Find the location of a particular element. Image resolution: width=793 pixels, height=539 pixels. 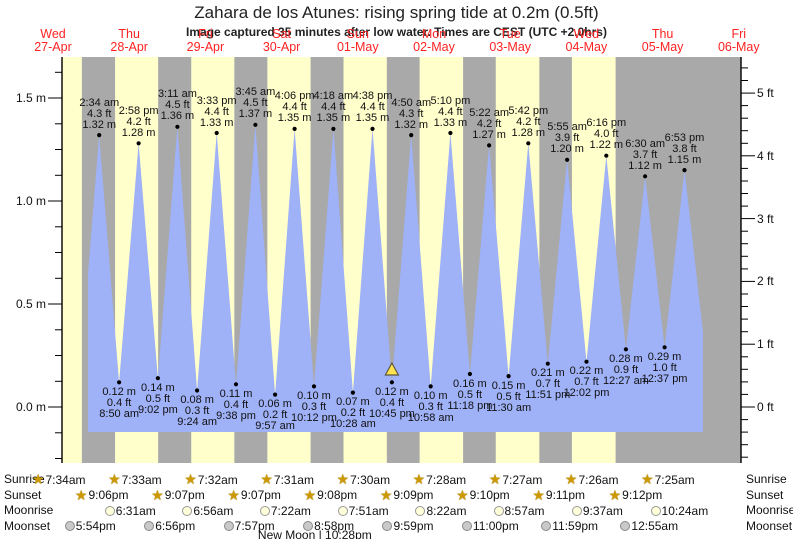

day-of-week: Fri is located at coordinates (739, 34).